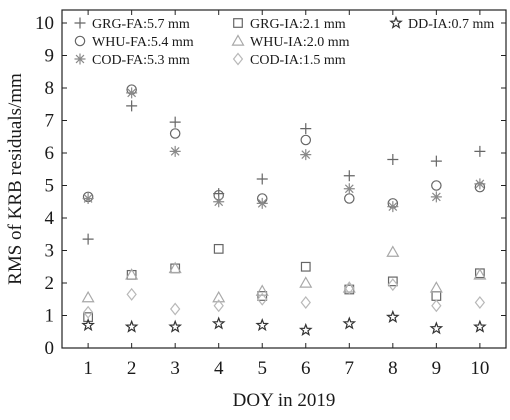 This screenshot has width=510, height=420. Describe the element at coordinates (15, 179) in the screenshot. I see `y-axis-title: RMS of KRB residuals/mm` at that location.